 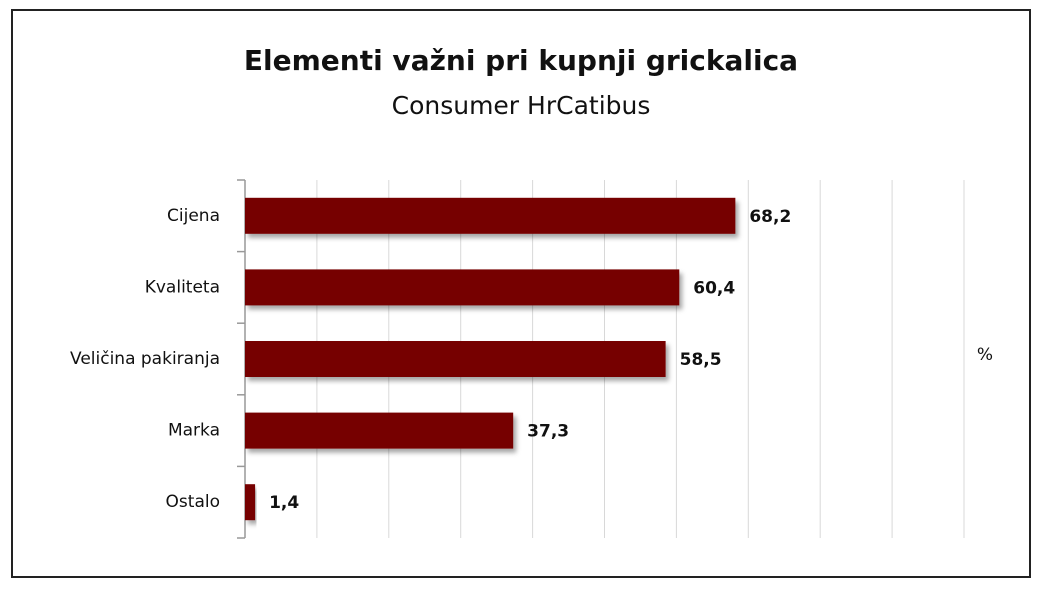 What do you see at coordinates (521, 105) in the screenshot?
I see `chart-subtitle: Consumer HrCatibus` at bounding box center [521, 105].